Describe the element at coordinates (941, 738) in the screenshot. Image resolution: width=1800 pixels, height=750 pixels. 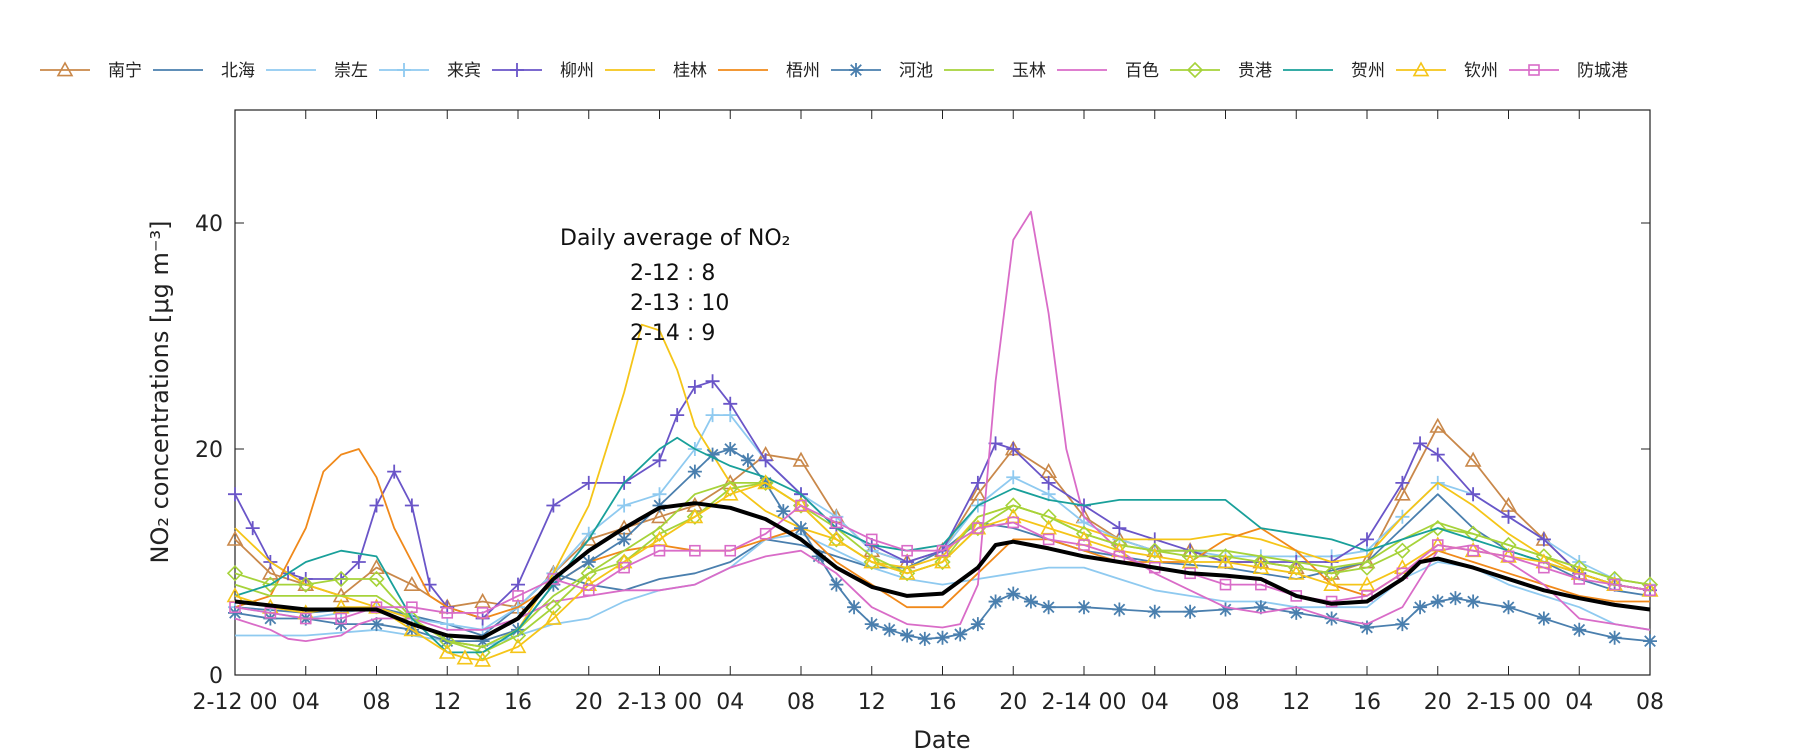
I see `x-axis-title: Date` at that location.